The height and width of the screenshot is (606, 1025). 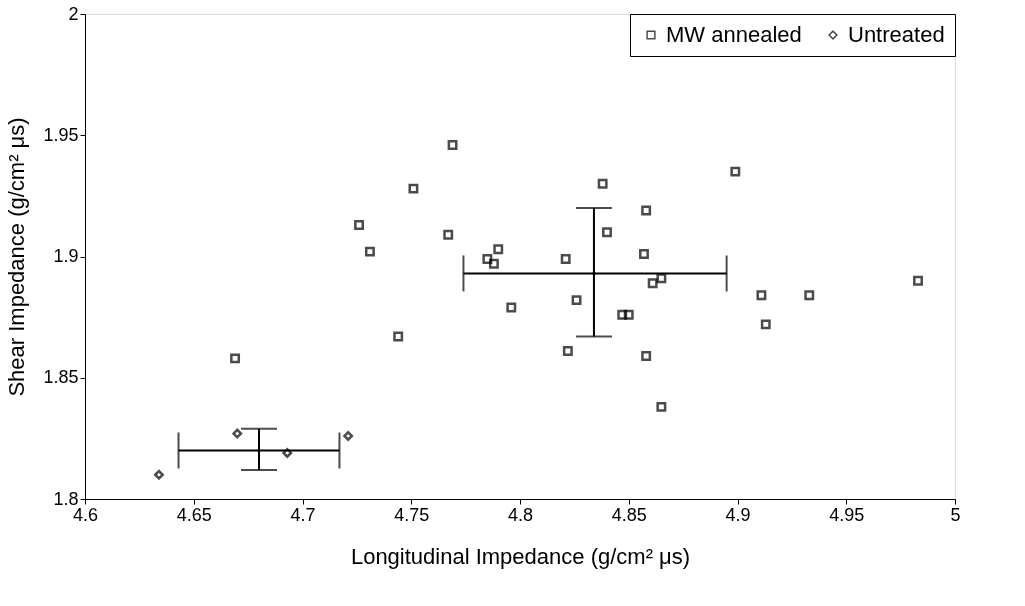 What do you see at coordinates (847, 514) in the screenshot?
I see `x-tick-label: 4.95` at bounding box center [847, 514].